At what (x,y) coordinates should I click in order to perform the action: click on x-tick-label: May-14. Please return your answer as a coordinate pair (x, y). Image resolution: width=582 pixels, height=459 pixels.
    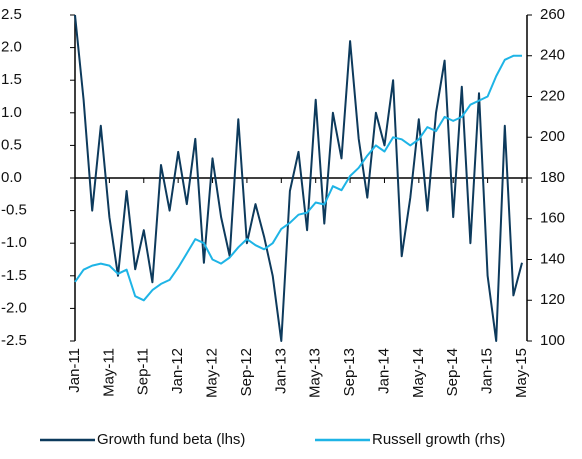
    Looking at the image, I should click on (418, 373).